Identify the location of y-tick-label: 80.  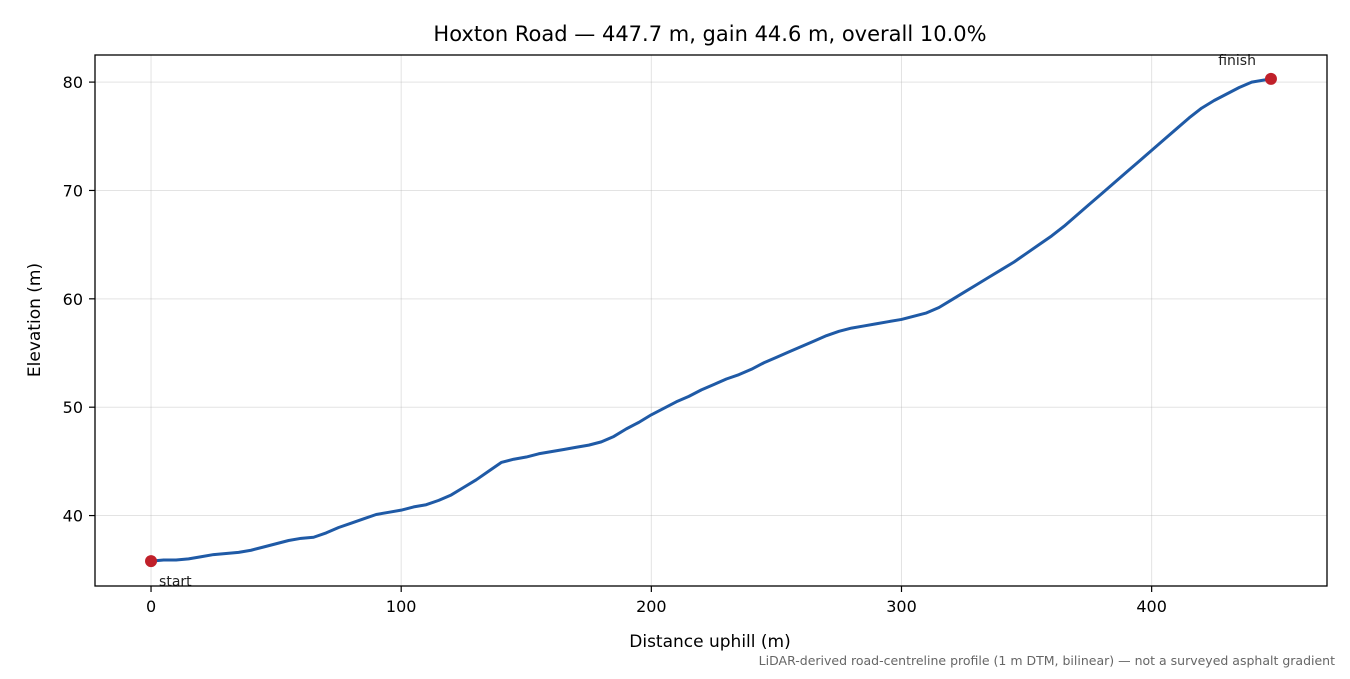
(73, 82).